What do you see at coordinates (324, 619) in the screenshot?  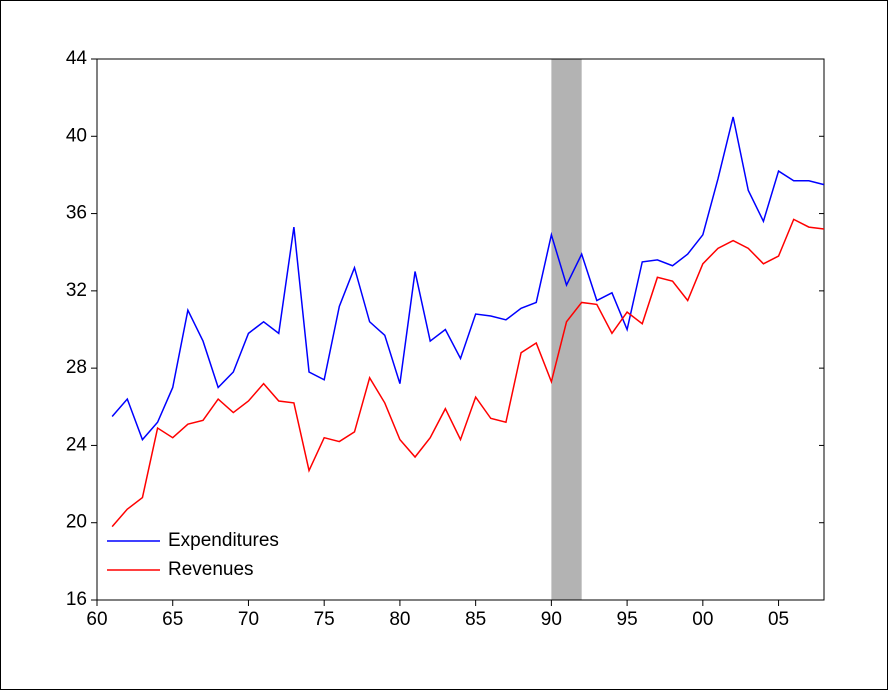 I see `x-tick-label: 75` at bounding box center [324, 619].